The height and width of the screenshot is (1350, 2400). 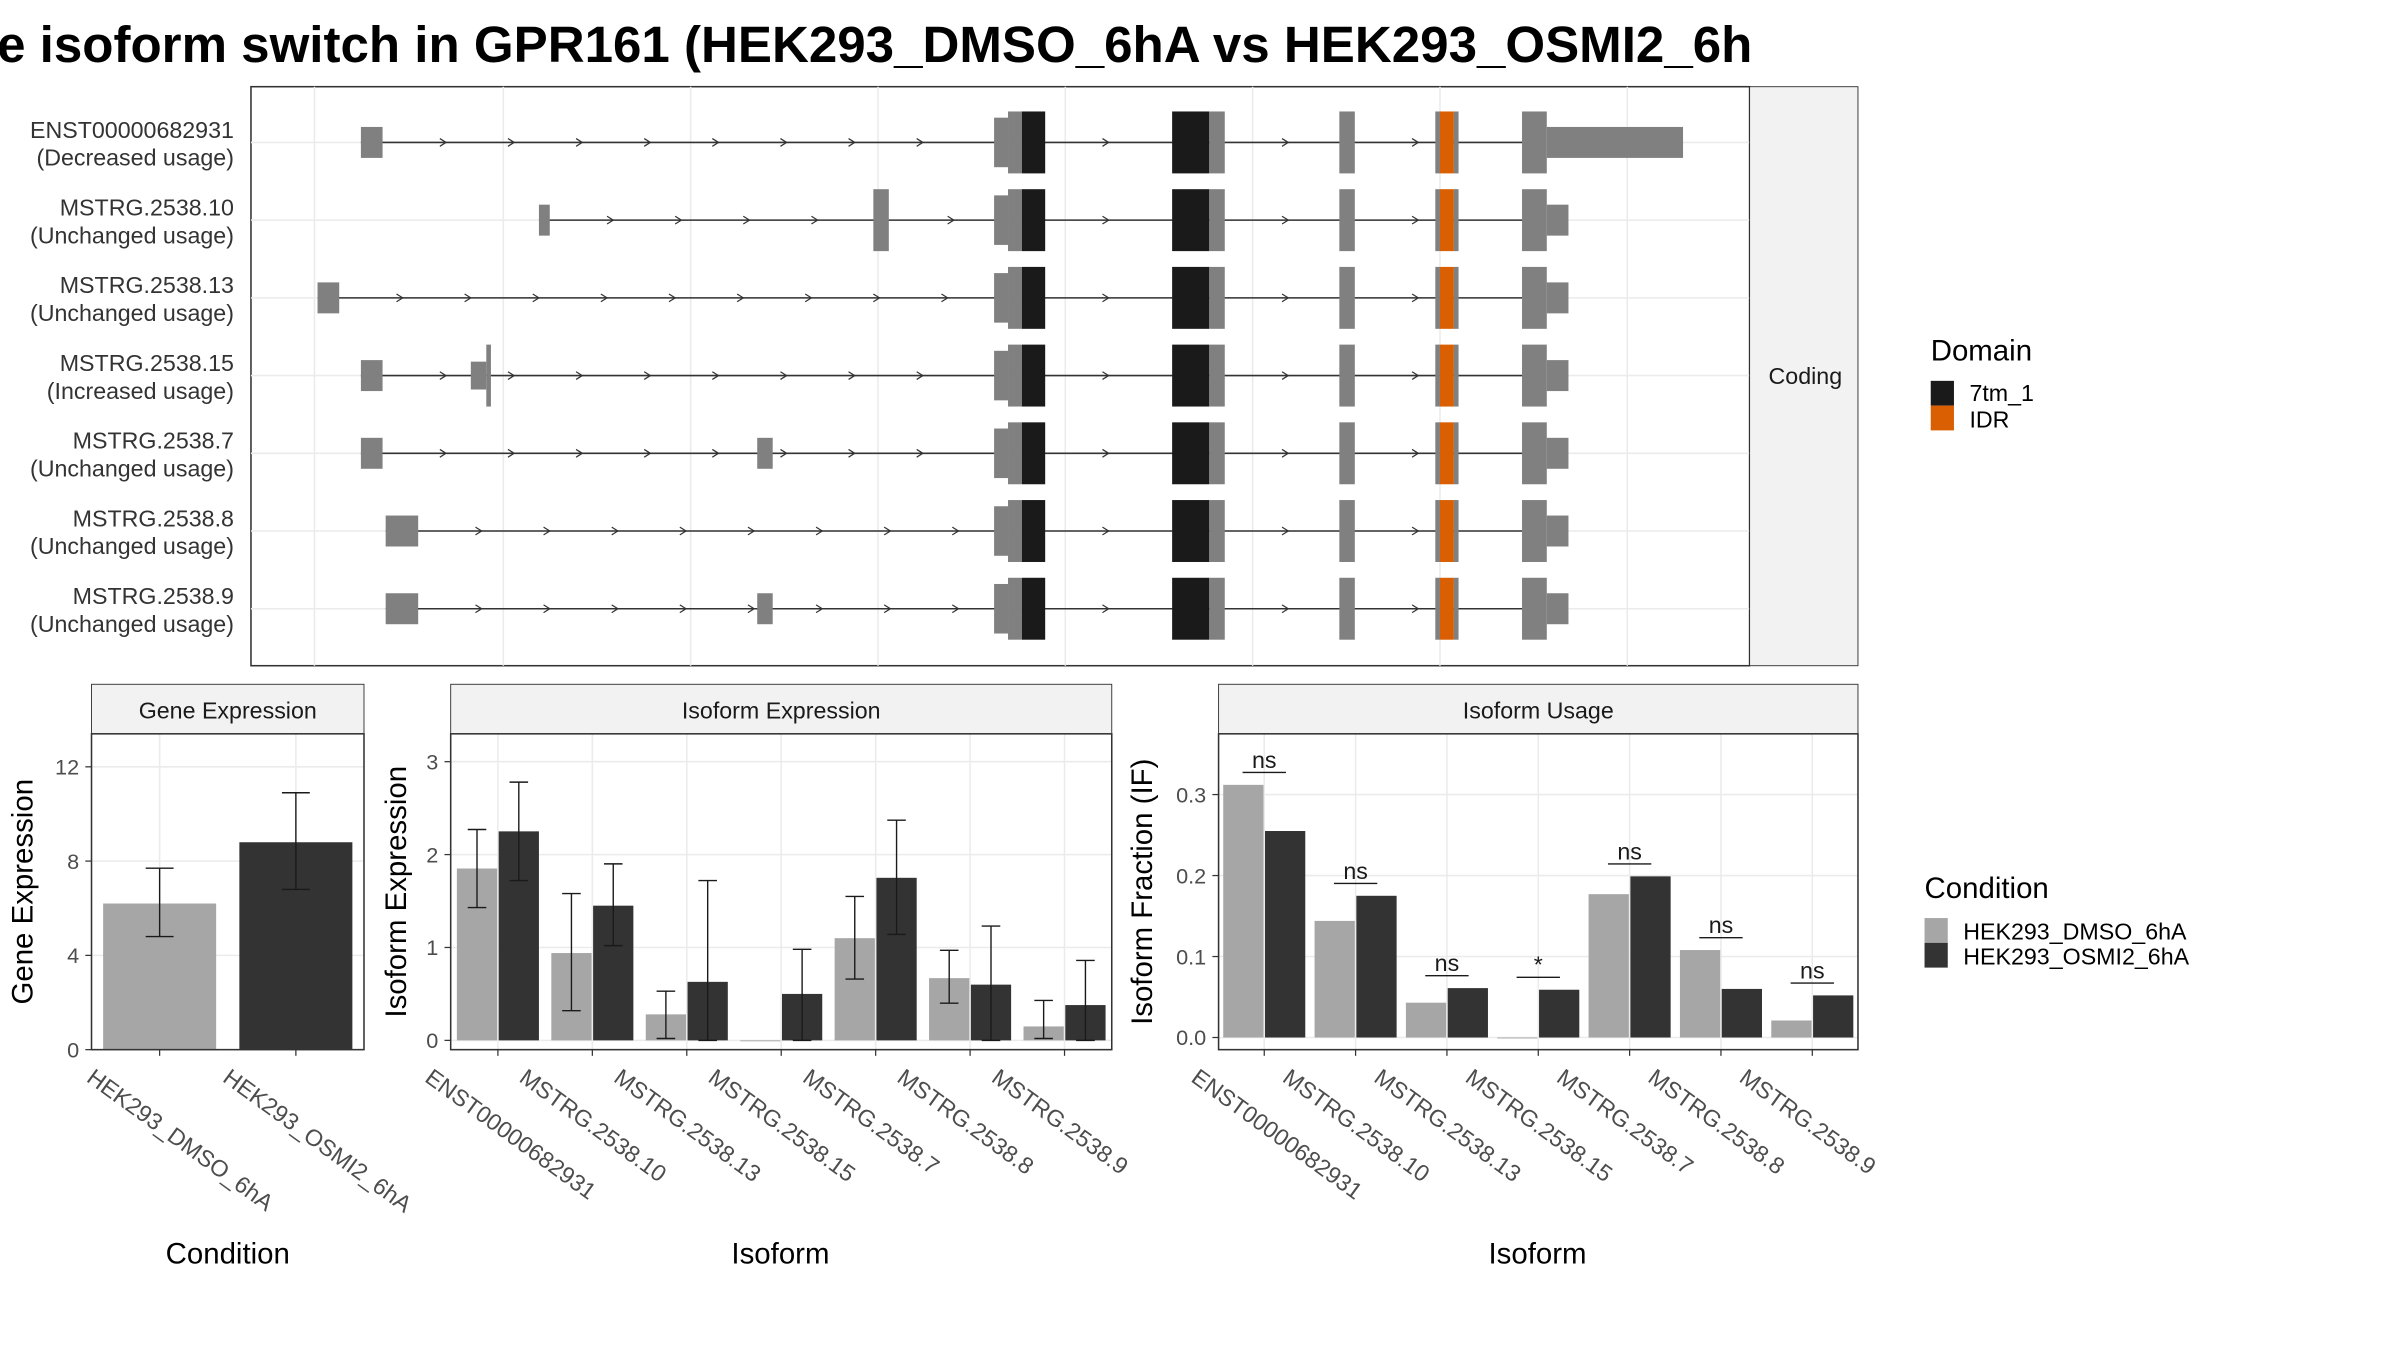 I want to click on y-tick-label: 3, so click(x=432, y=761).